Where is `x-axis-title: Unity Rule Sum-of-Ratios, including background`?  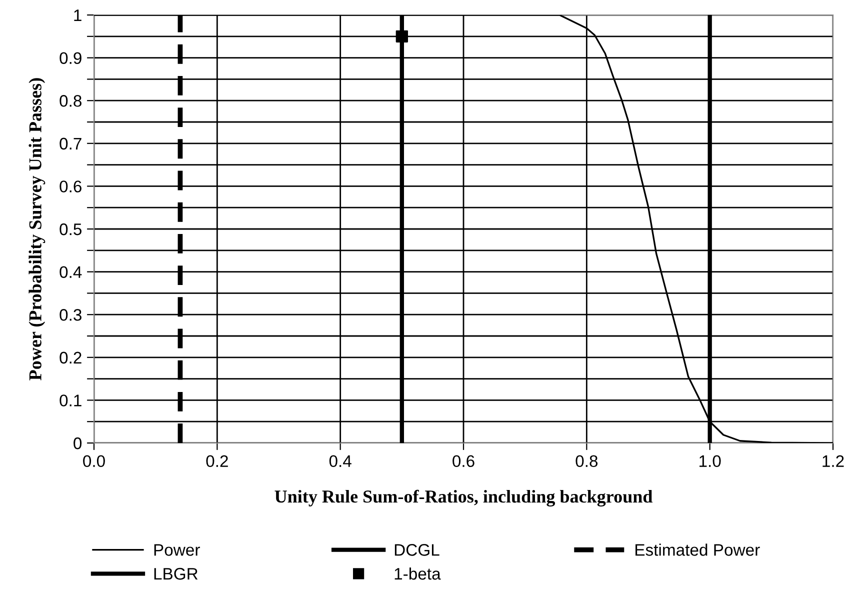 x-axis-title: Unity Rule Sum-of-Ratios, including background is located at coordinates (463, 498).